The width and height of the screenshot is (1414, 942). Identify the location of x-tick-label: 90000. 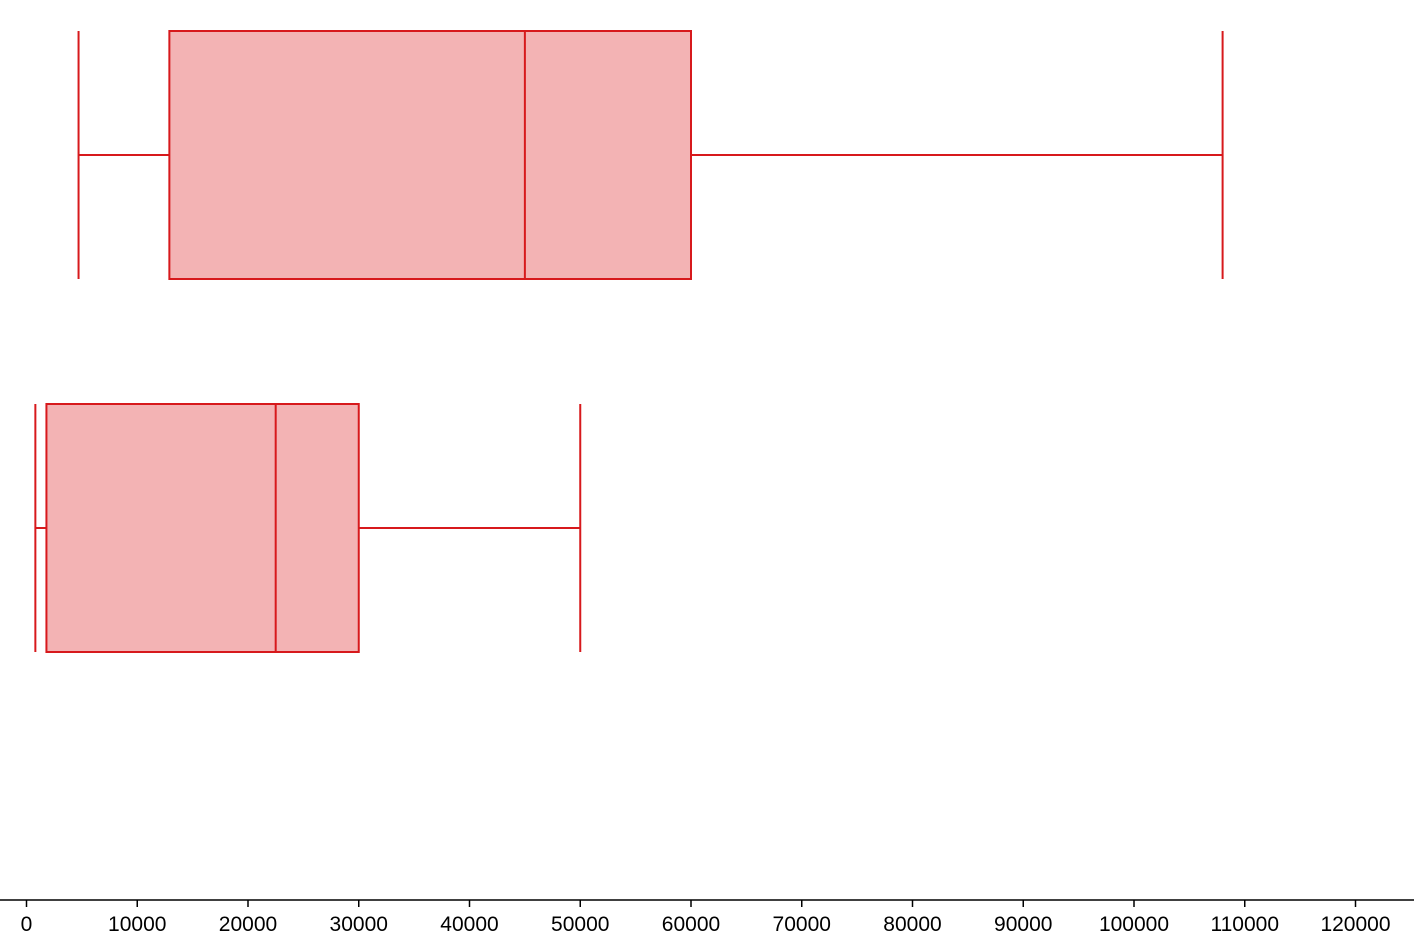
(1023, 924).